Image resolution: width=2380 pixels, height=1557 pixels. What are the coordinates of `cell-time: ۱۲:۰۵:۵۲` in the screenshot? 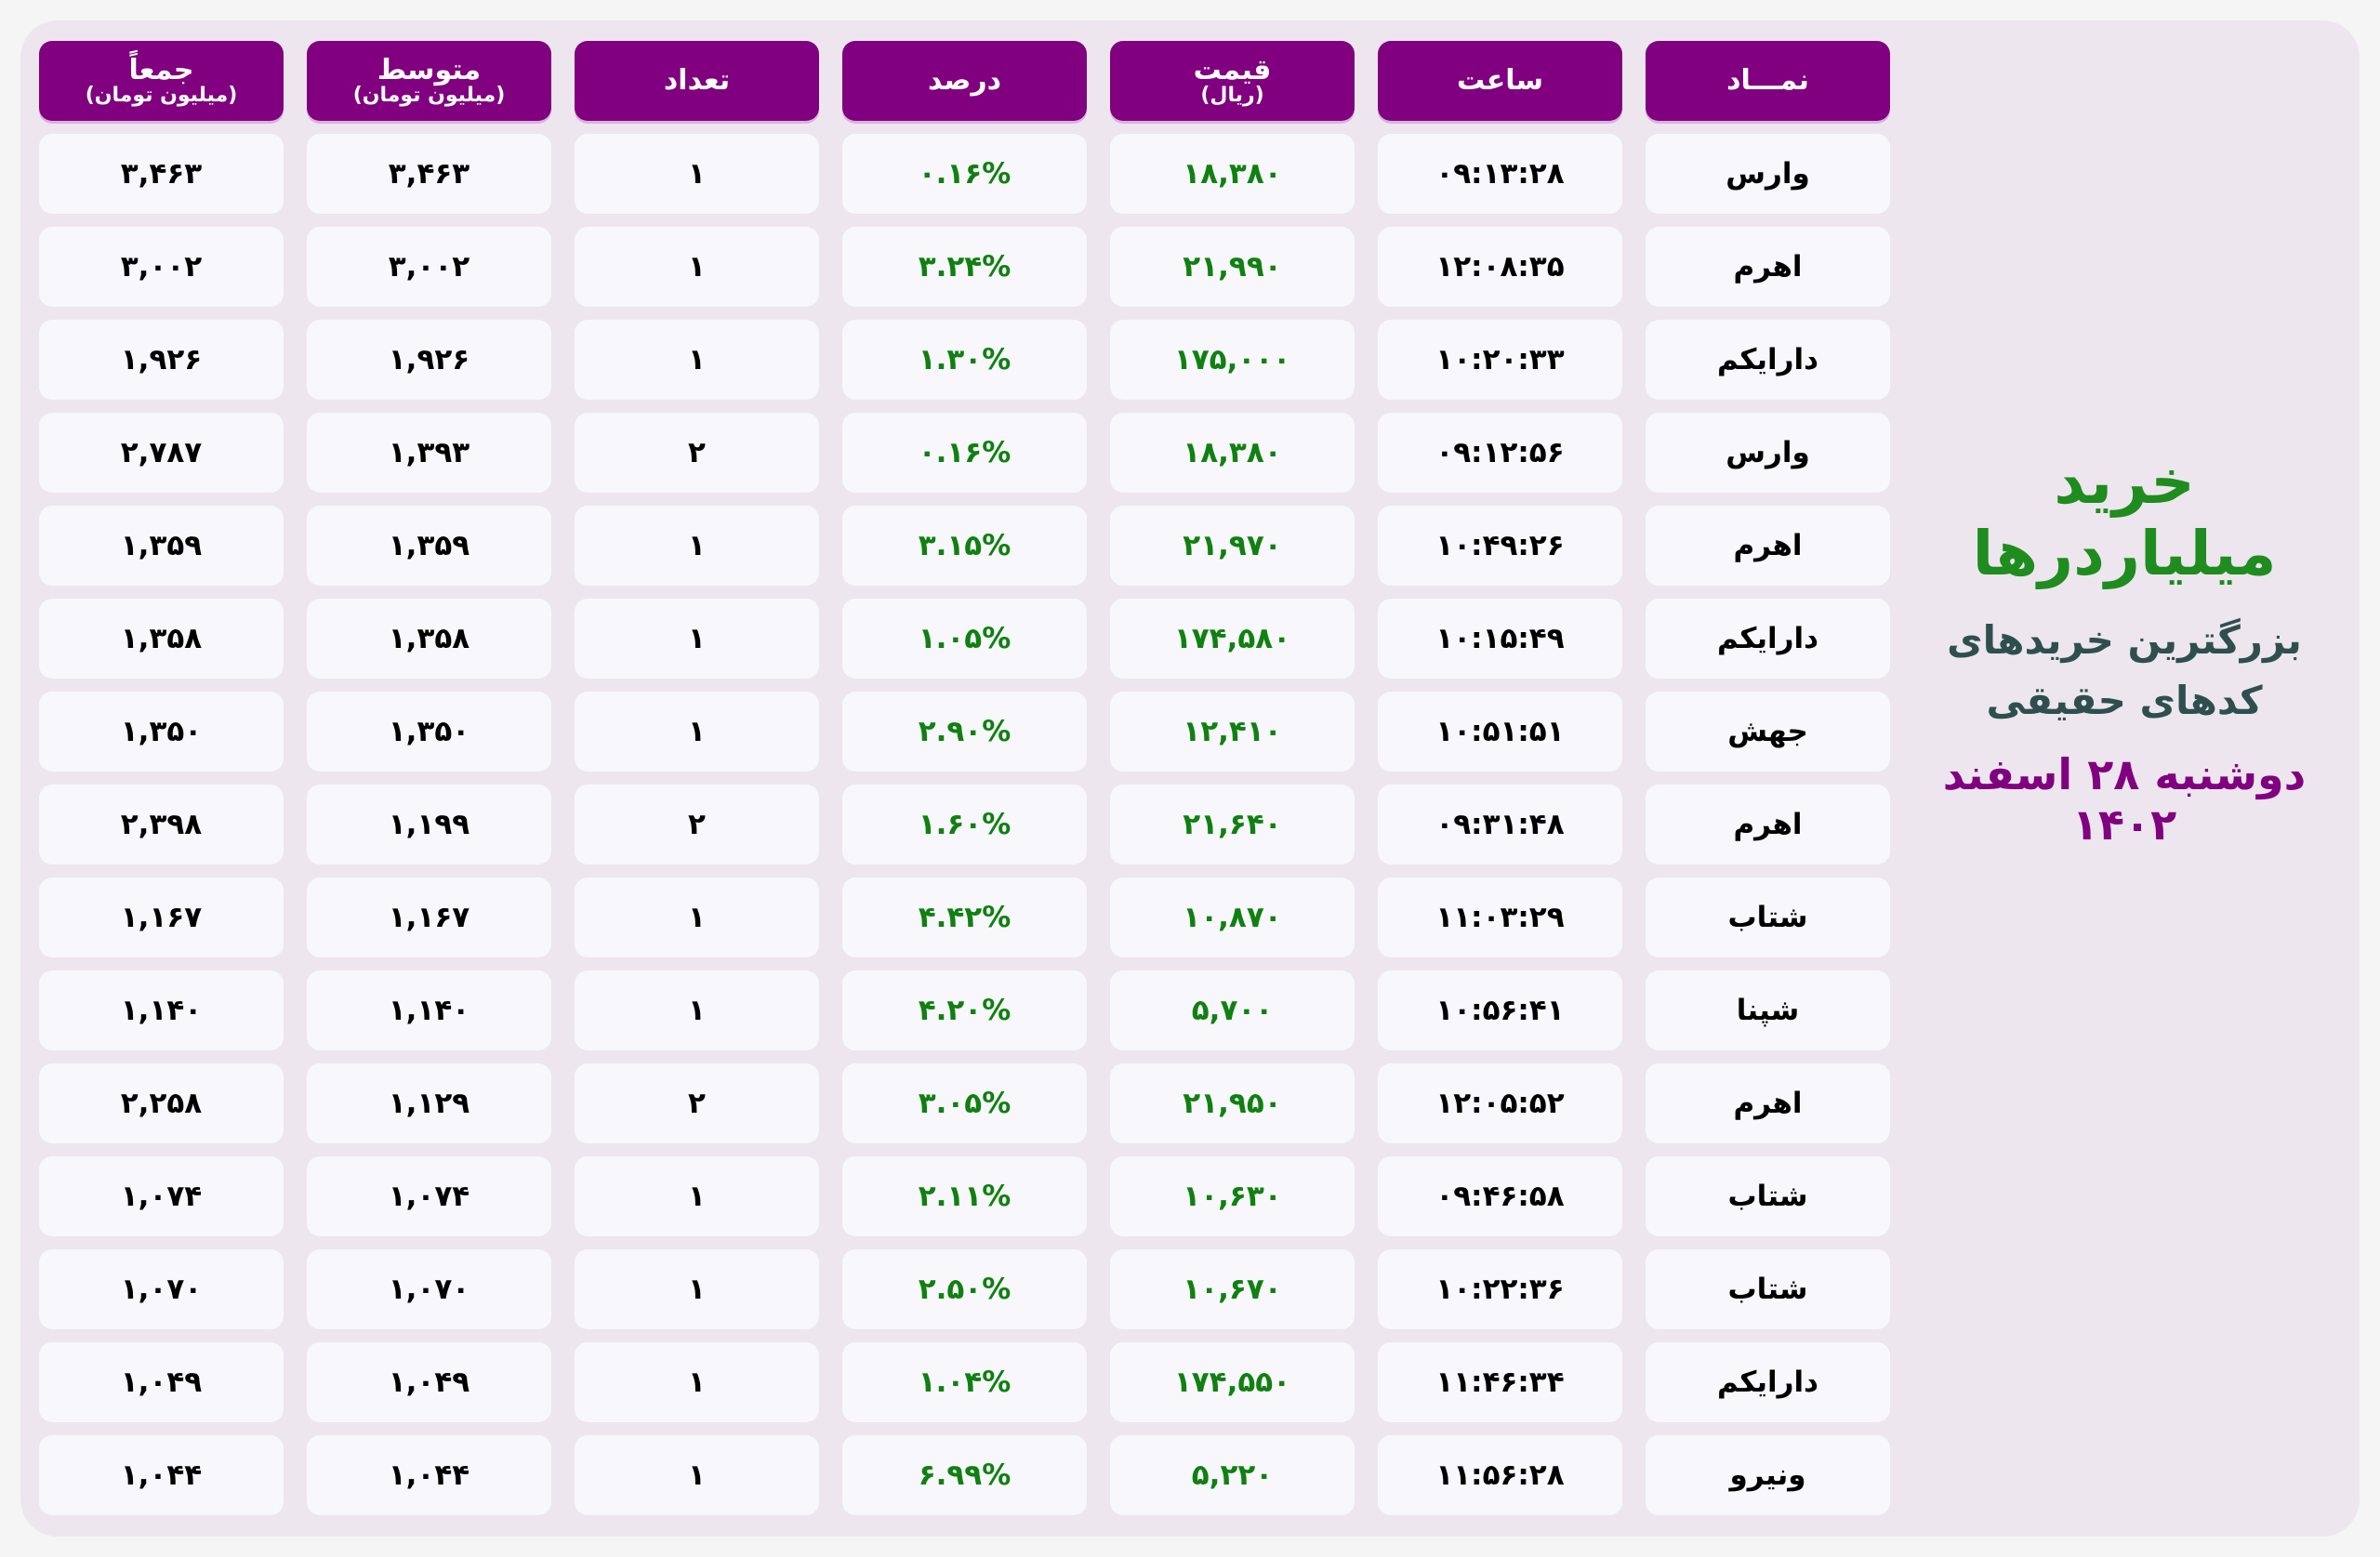 It's located at (1500, 1103).